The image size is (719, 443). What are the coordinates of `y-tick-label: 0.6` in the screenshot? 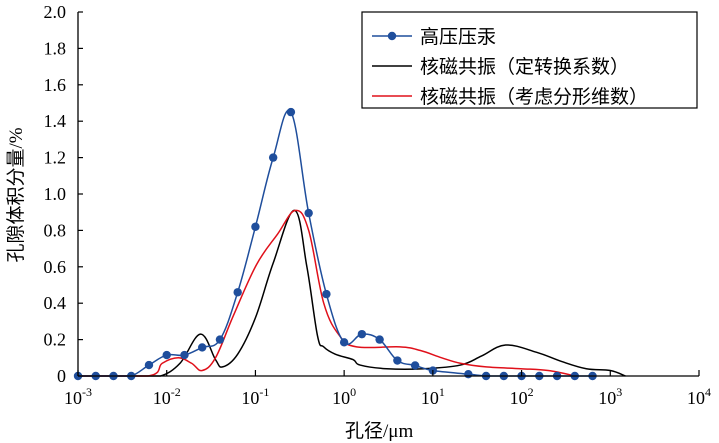 It's located at (55, 267).